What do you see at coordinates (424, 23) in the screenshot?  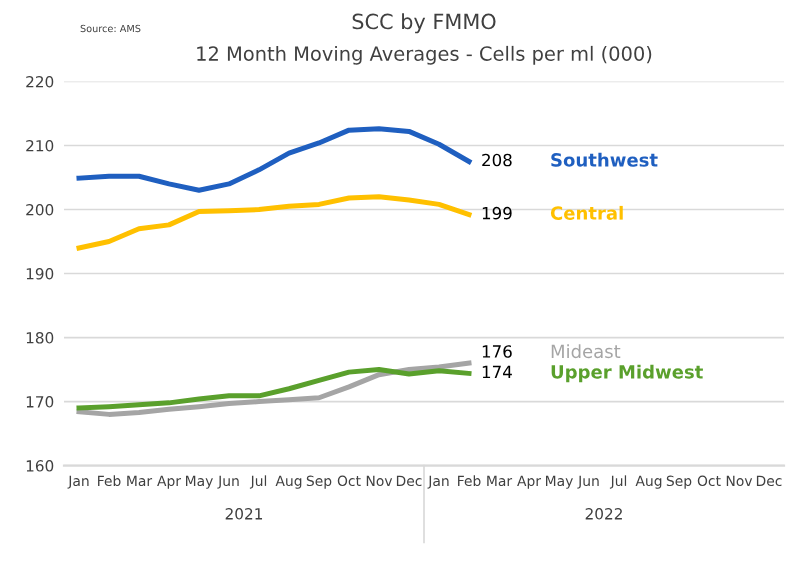 I see `chart-title: SCC by FMMO` at bounding box center [424, 23].